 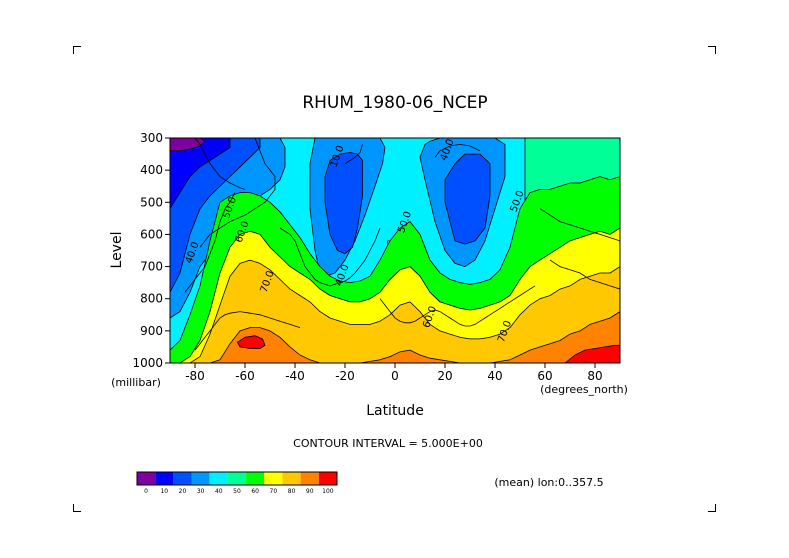 What do you see at coordinates (712, 50) in the screenshot?
I see `crop-mark-top-right` at bounding box center [712, 50].